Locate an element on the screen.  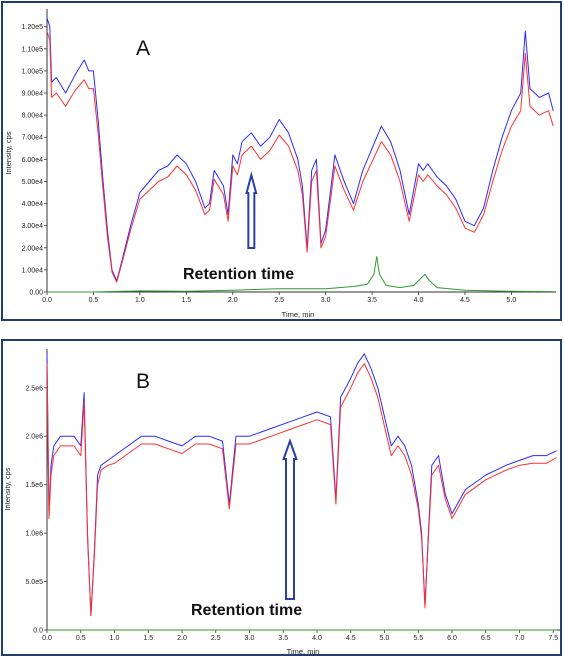
y-axis-label-b: Intensity, cps is located at coordinates (7, 488).